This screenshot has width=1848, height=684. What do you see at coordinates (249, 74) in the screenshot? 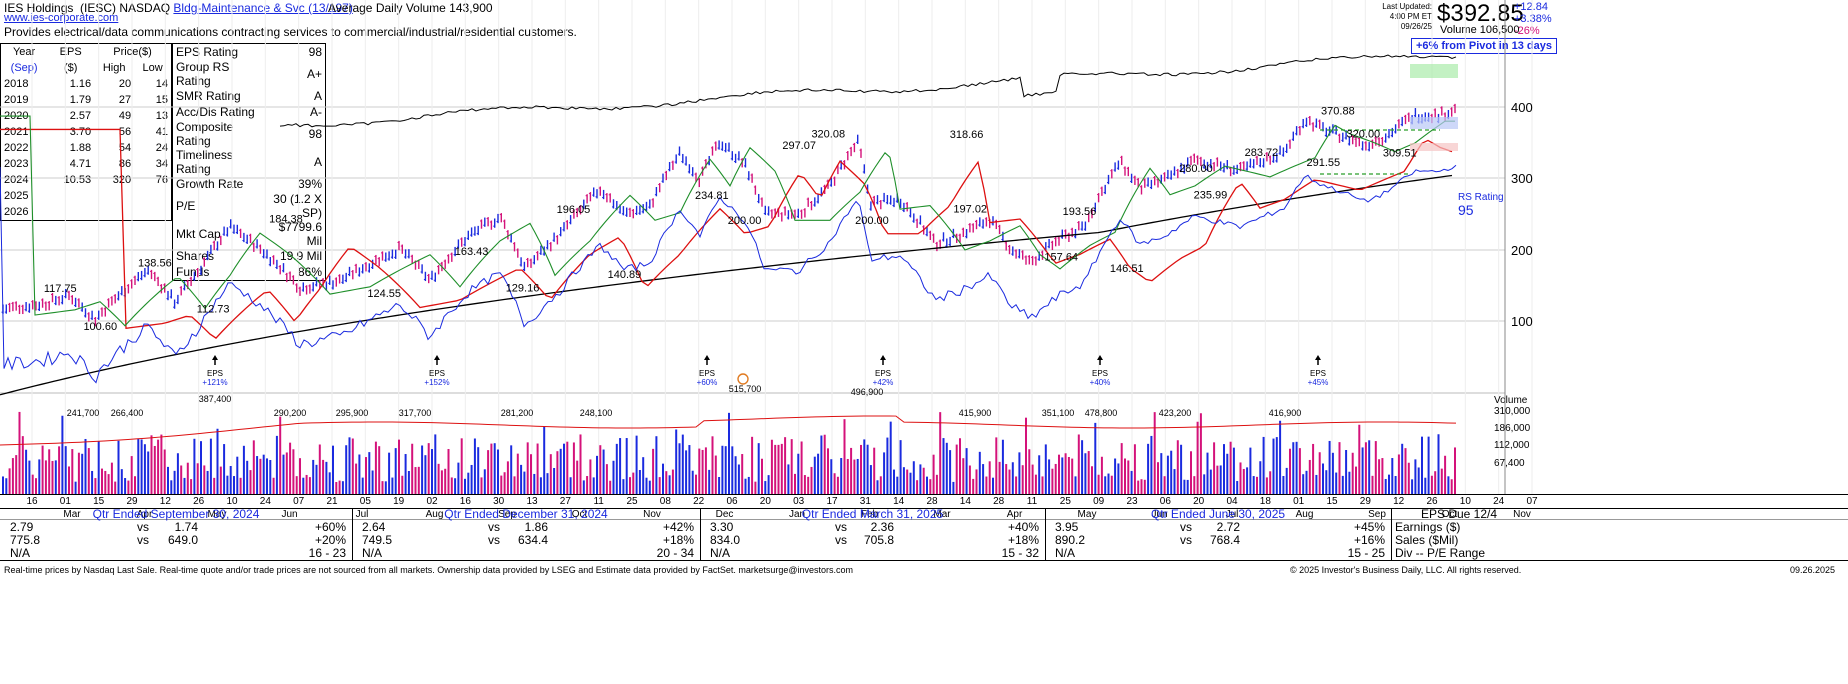
I see `rating-row: Group RS Rating A+` at bounding box center [249, 74].